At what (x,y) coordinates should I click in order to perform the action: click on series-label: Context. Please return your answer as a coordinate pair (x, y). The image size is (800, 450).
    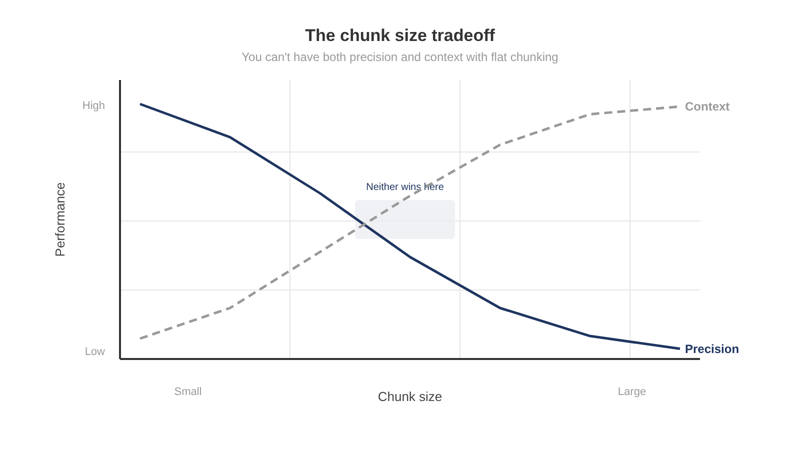
    Looking at the image, I should click on (707, 107).